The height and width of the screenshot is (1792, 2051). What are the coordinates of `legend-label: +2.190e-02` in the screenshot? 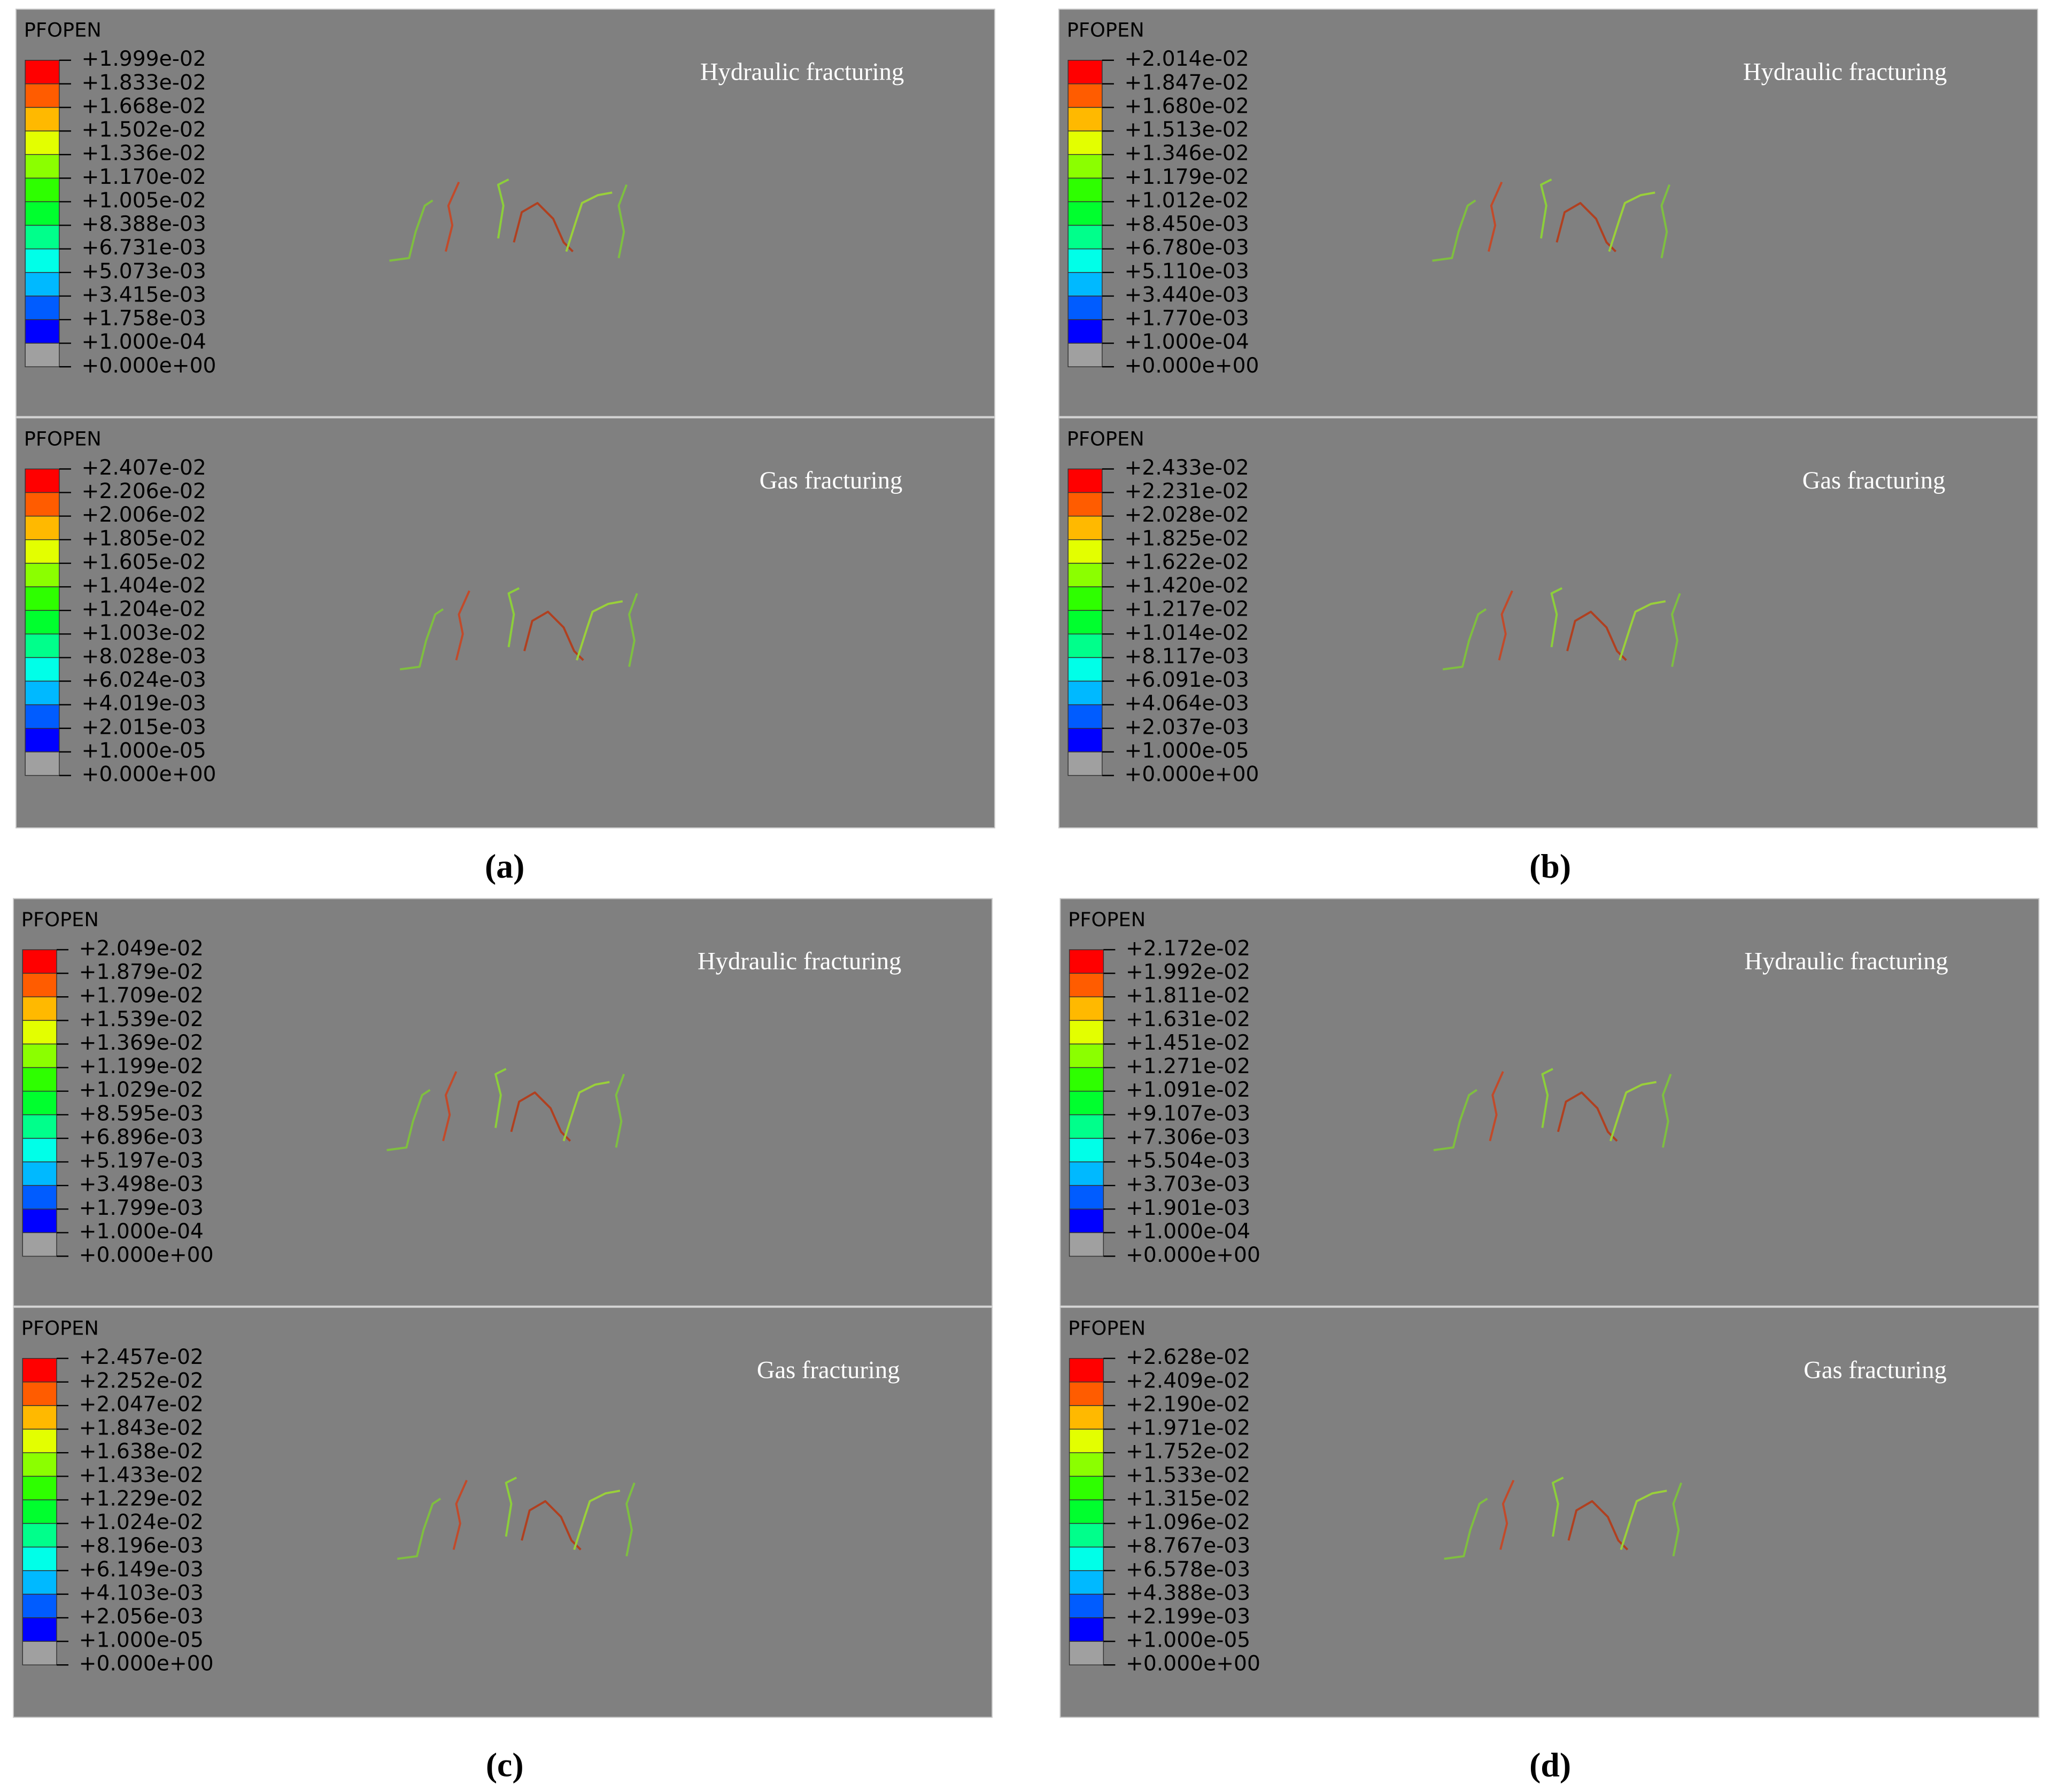 It's located at (1188, 1404).